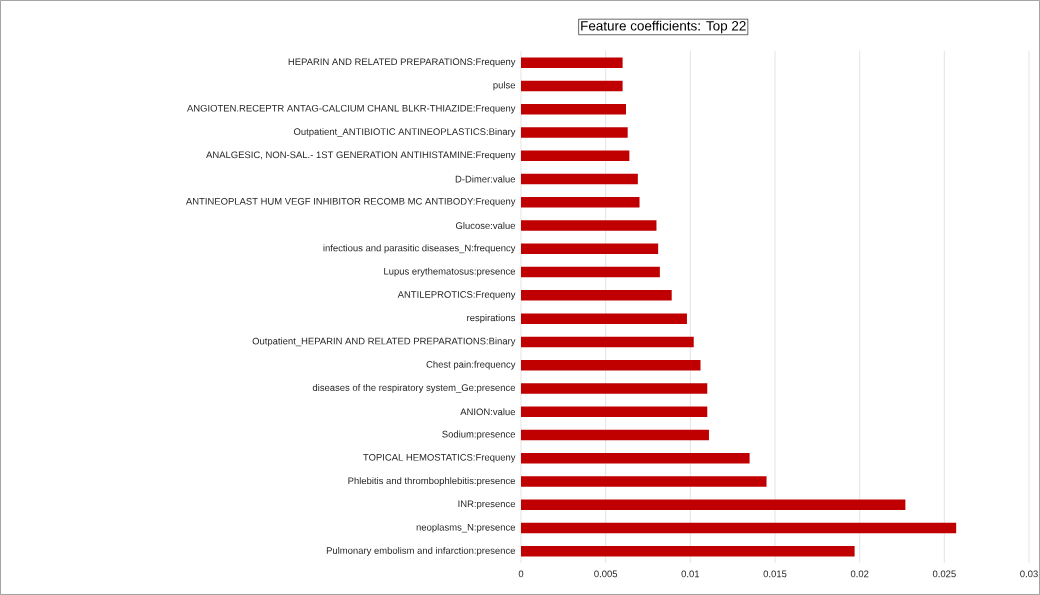 The image size is (1040, 595). Describe the element at coordinates (491, 319) in the screenshot. I see `y-tick-label: respirations` at that location.